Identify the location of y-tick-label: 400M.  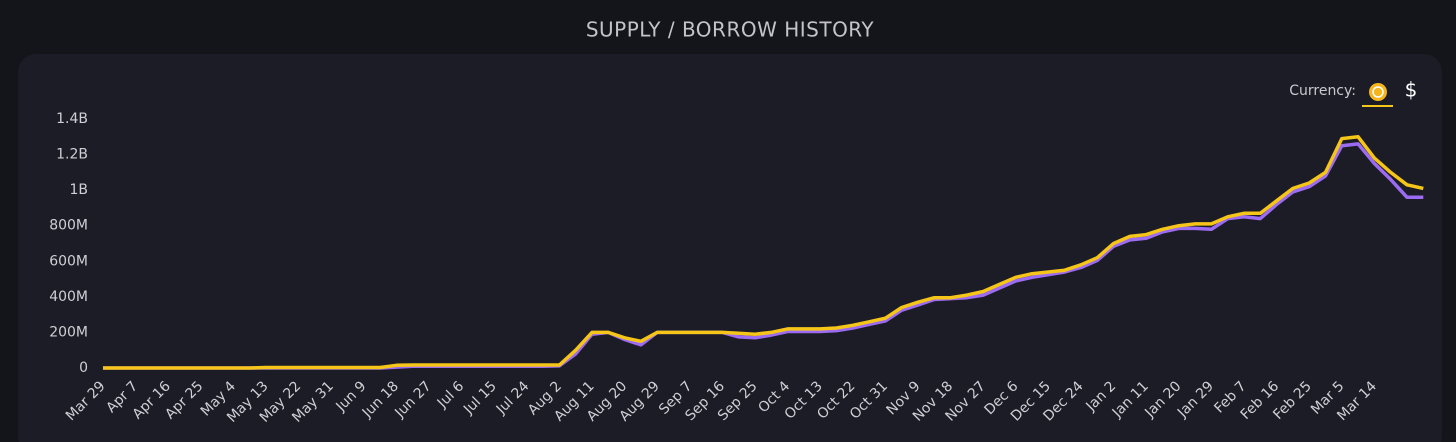
(68, 297).